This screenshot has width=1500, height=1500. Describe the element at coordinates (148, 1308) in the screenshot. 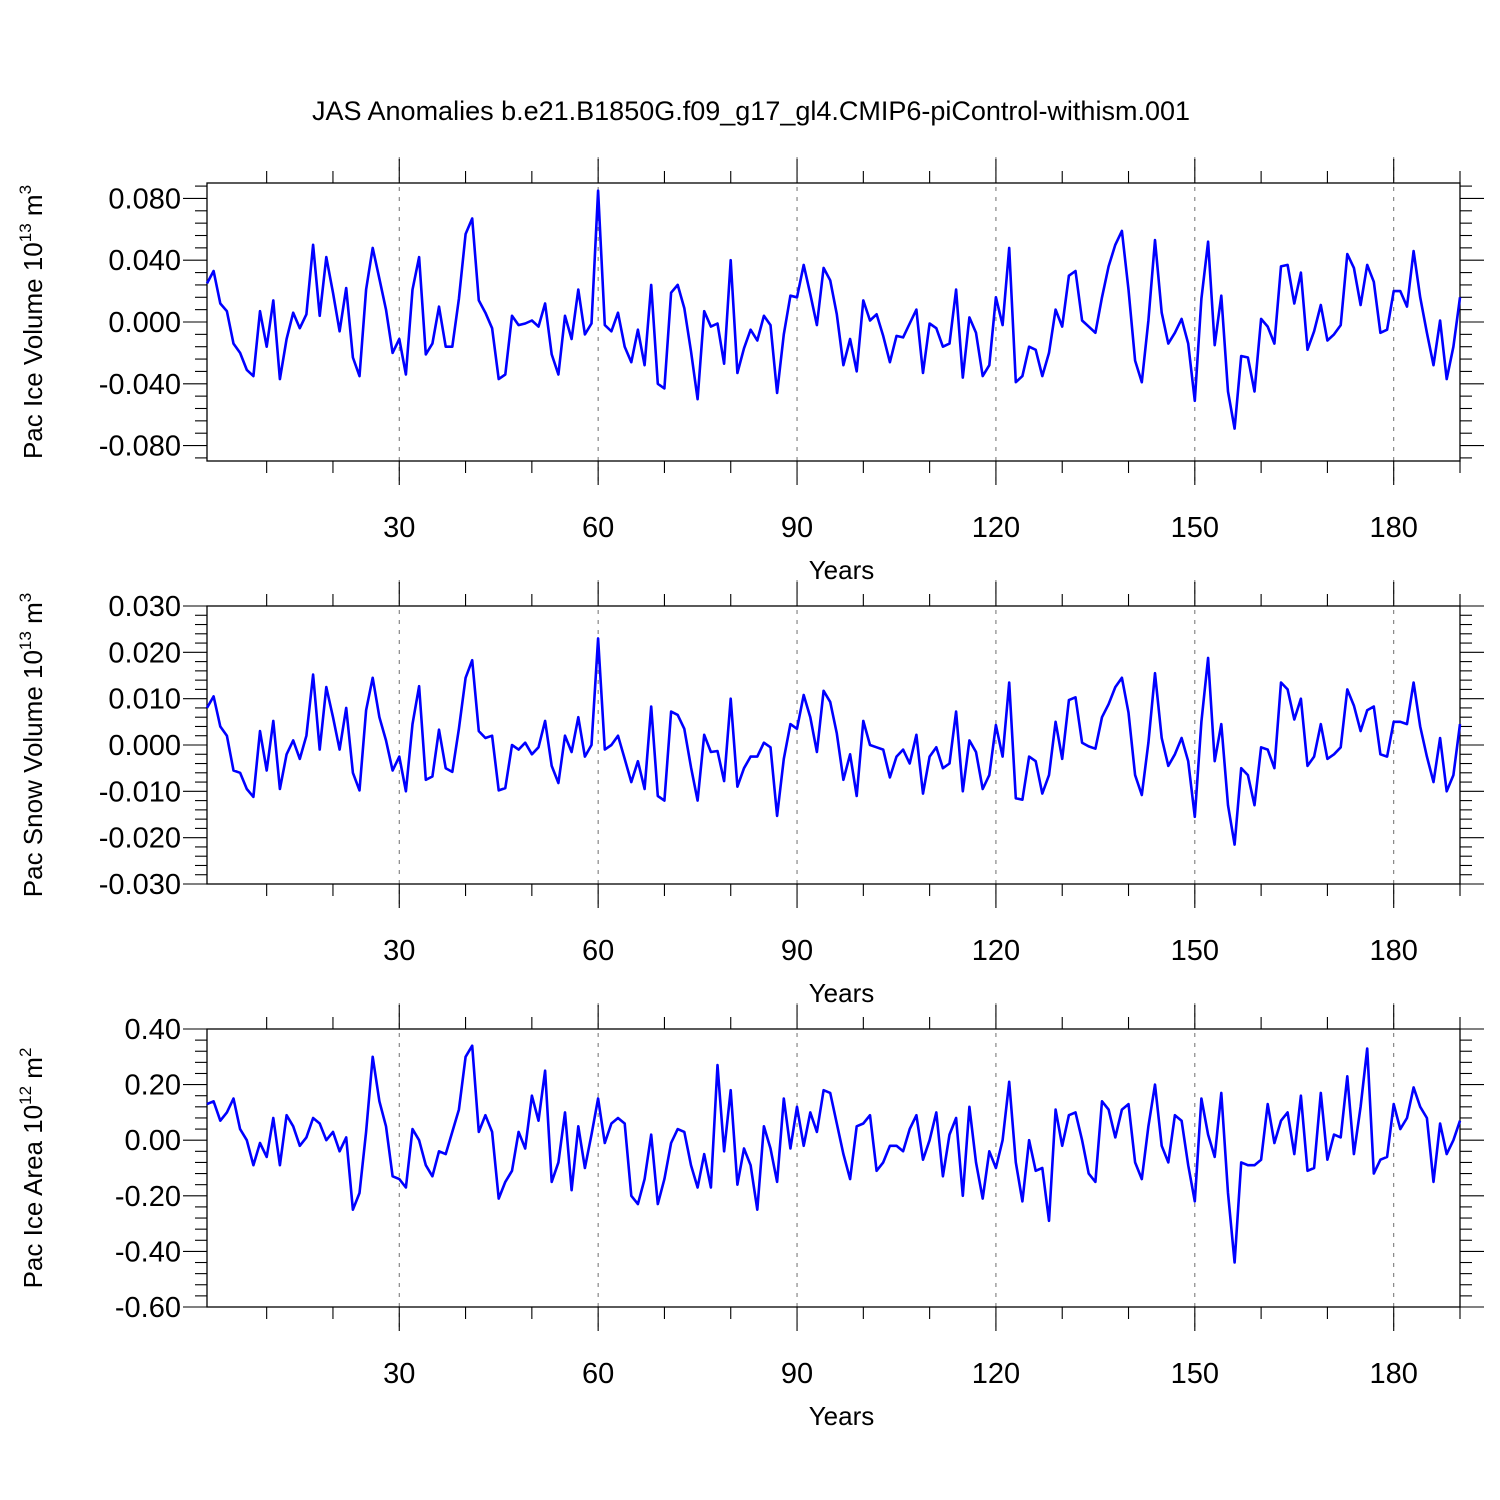

I see `ice-area-ytick-label: -0.60` at that location.